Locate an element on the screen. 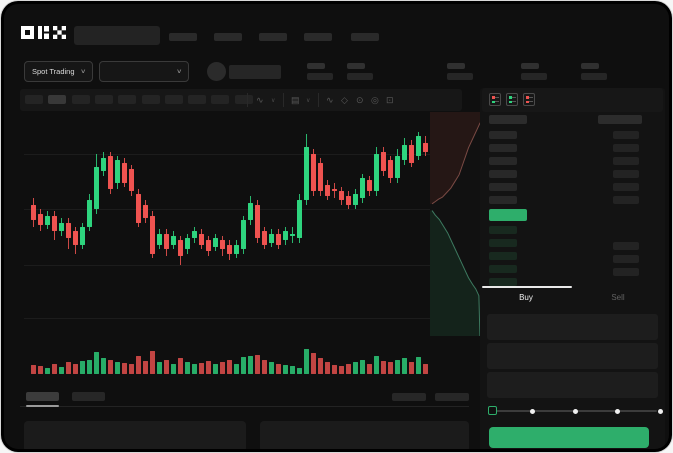 The image size is (673, 453). order-history-placeholder is located at coordinates (364, 435).